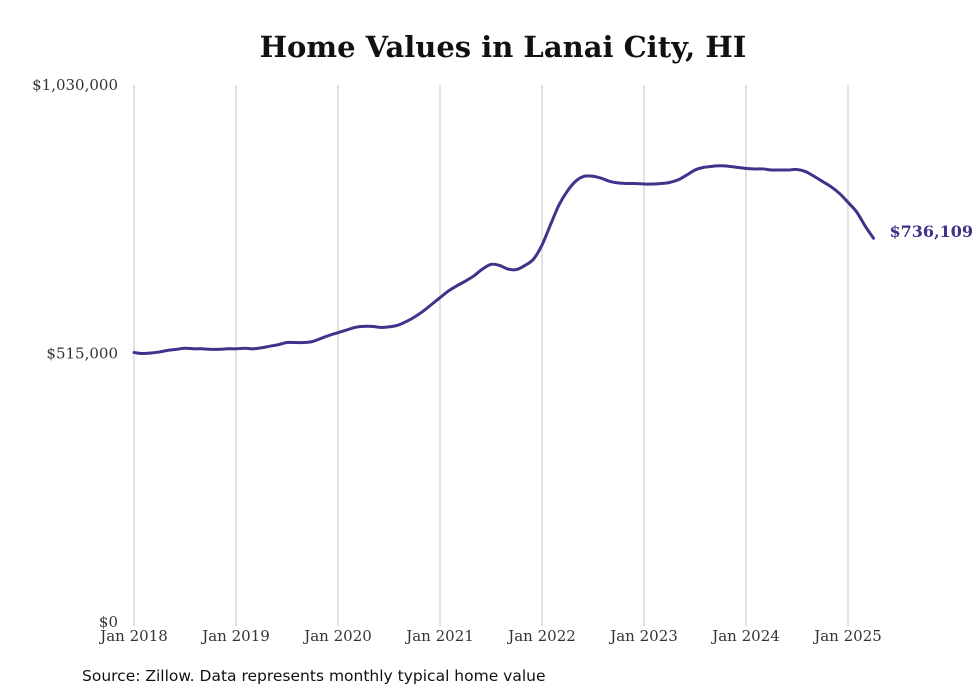 The width and height of the screenshot is (980, 699). Describe the element at coordinates (235, 636) in the screenshot. I see `x-tick-label: Jan 2019` at that location.